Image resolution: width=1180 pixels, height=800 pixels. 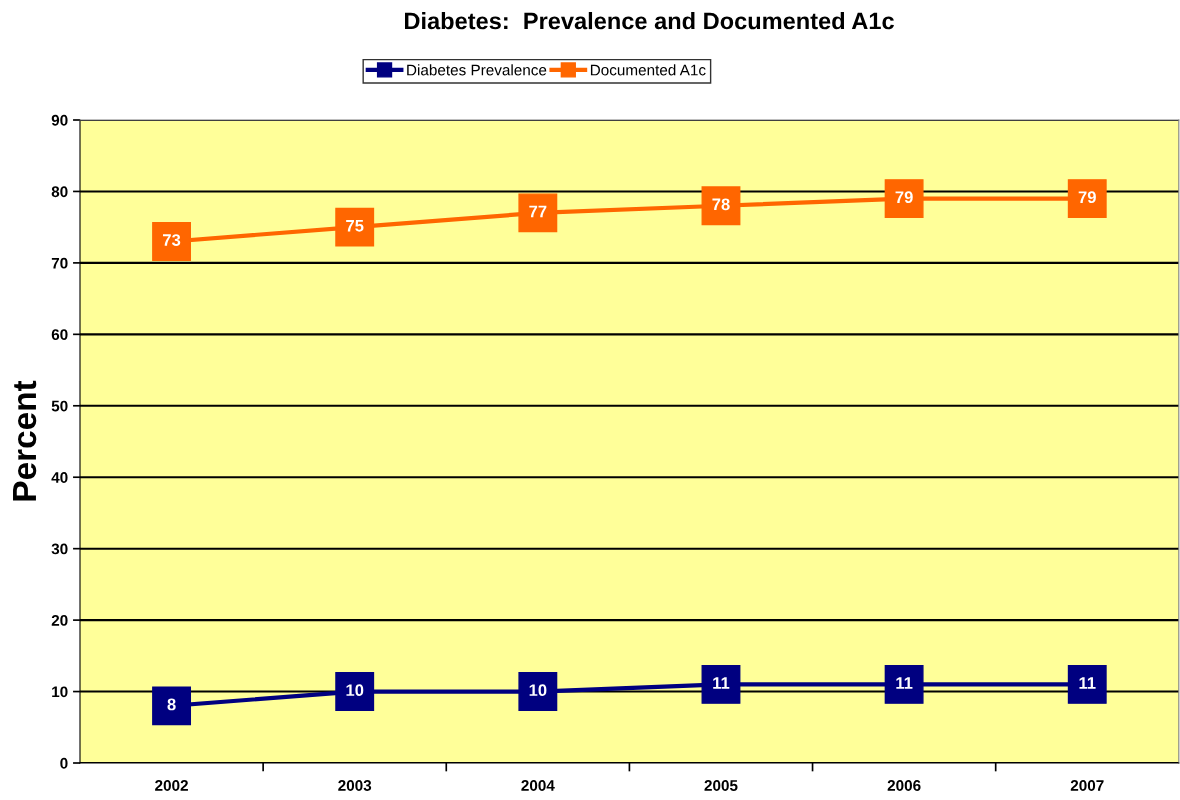 I want to click on y-tick-label: 90, so click(x=59, y=120).